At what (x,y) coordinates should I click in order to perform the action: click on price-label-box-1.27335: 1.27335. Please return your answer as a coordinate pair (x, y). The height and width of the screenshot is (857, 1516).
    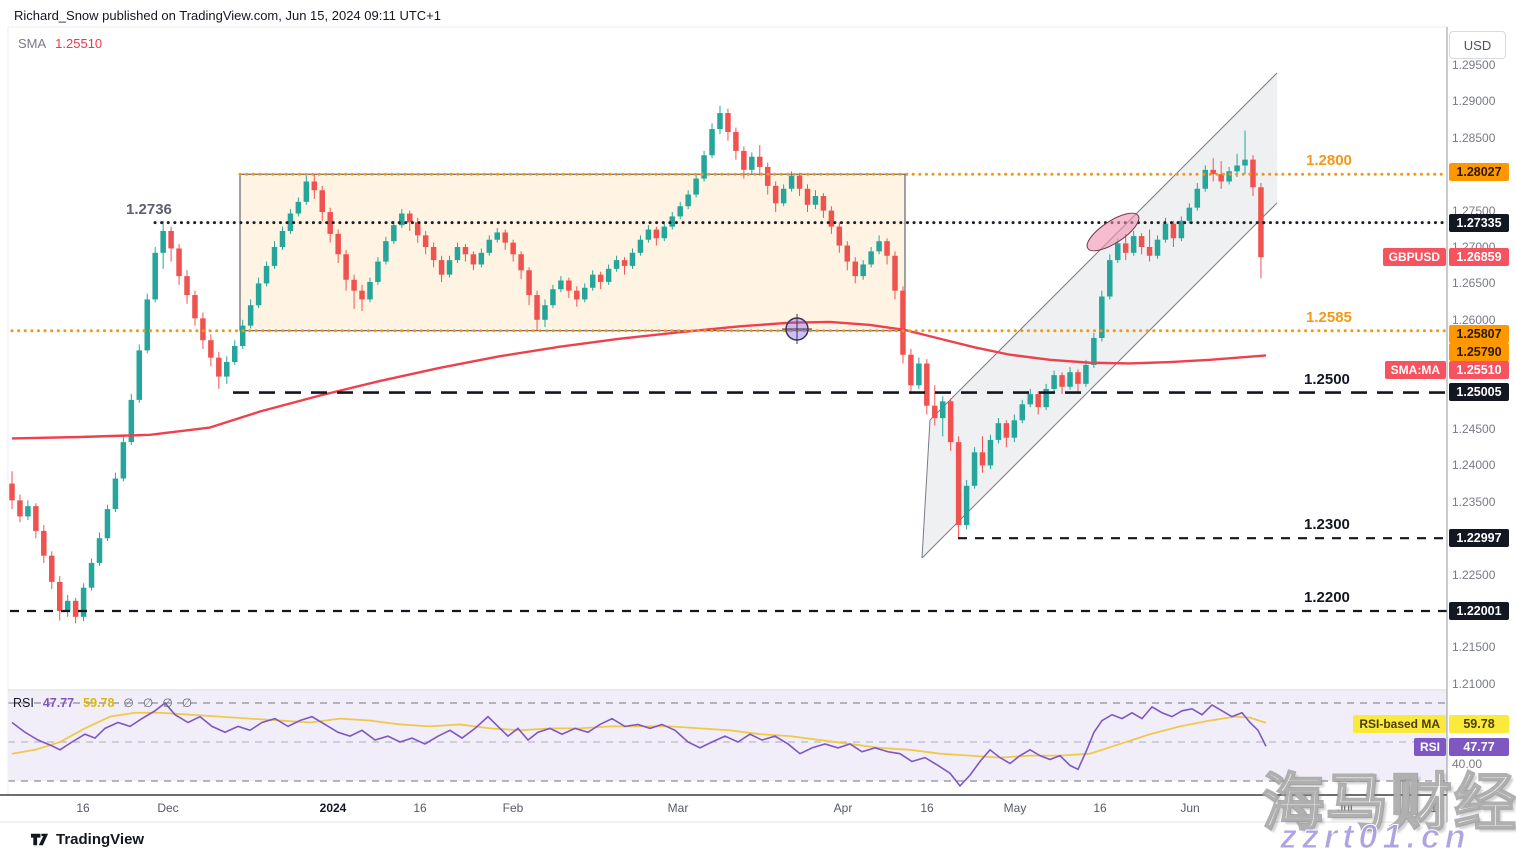
    Looking at the image, I should click on (1479, 222).